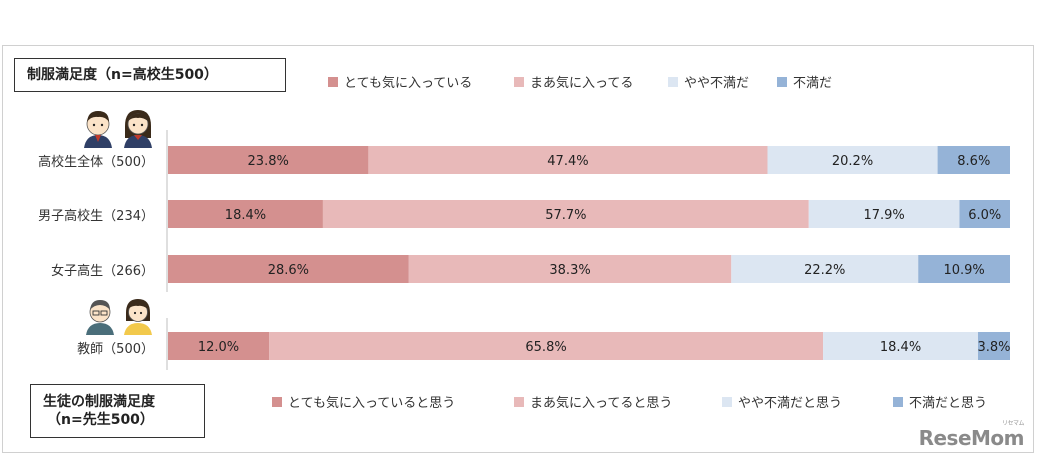 The height and width of the screenshot is (458, 1038). I want to click on data-label-female-very-satisfied: 28.6%, so click(288, 270).